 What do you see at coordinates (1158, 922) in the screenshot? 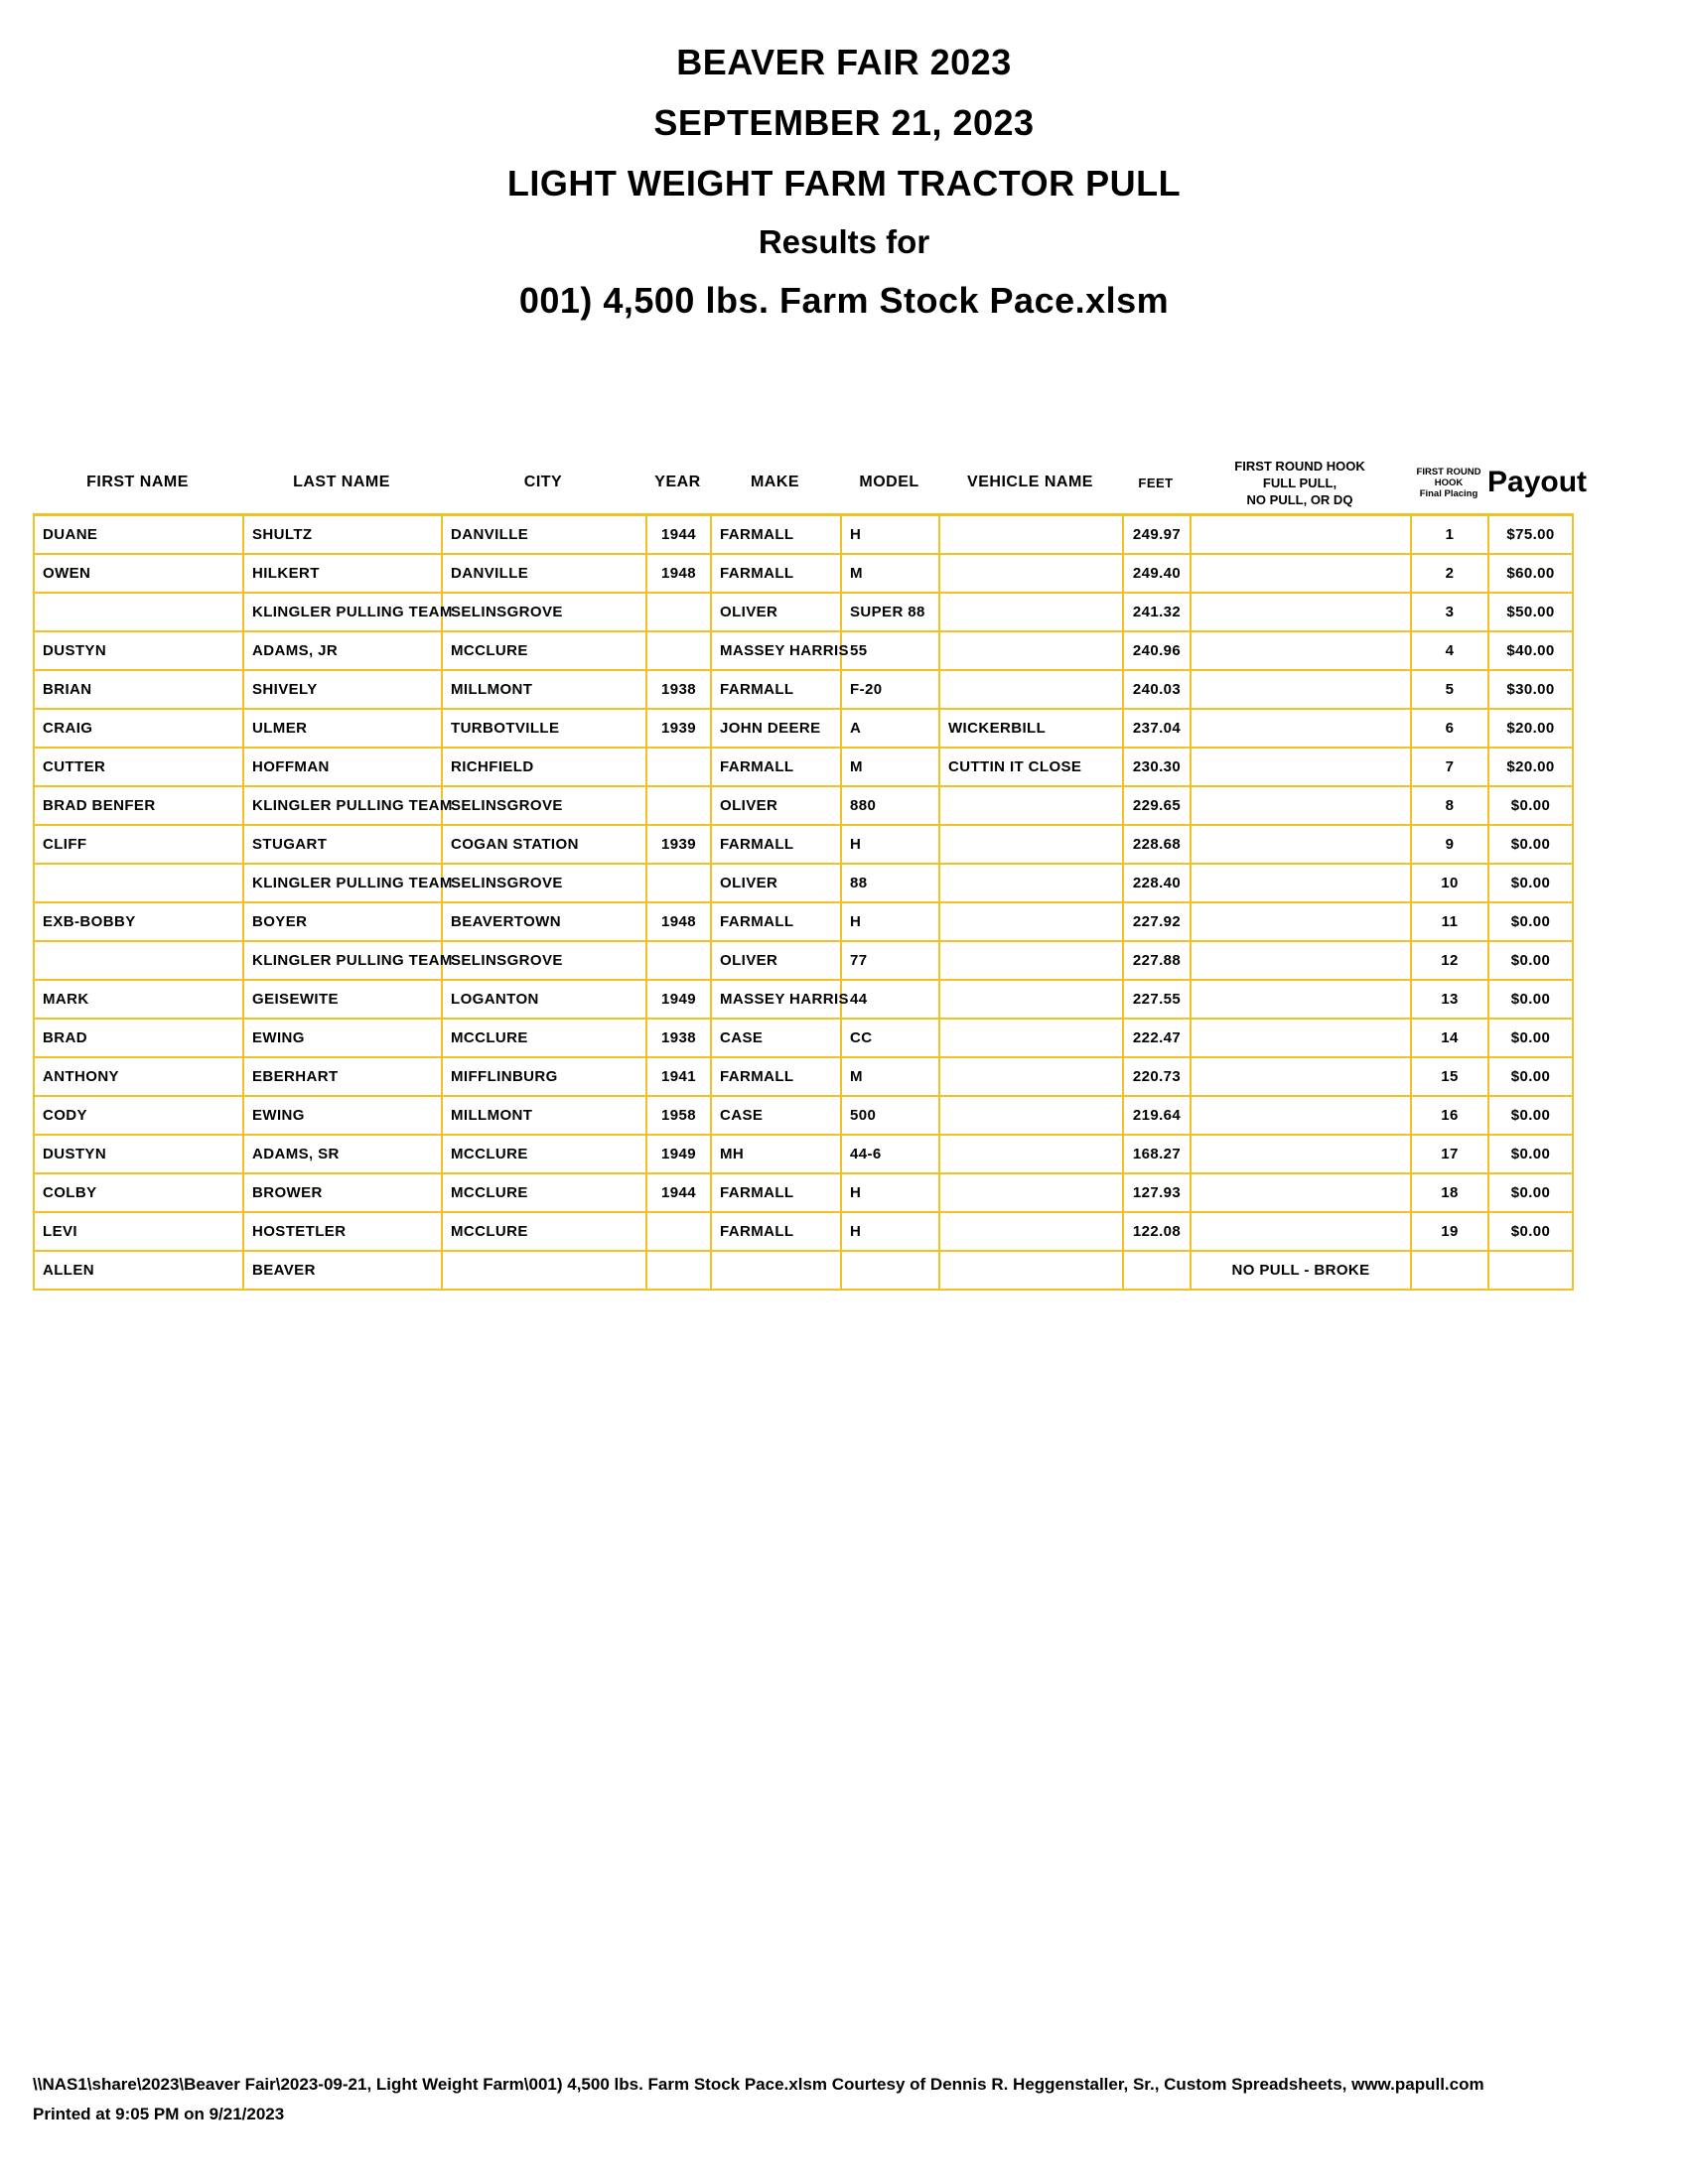
I see `cell-feet: 227.92` at bounding box center [1158, 922].